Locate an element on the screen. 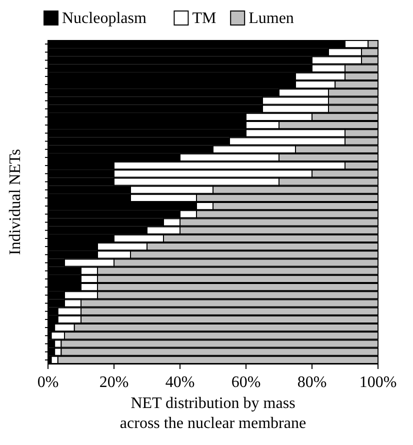  x-tick-label: 60% is located at coordinates (246, 382).